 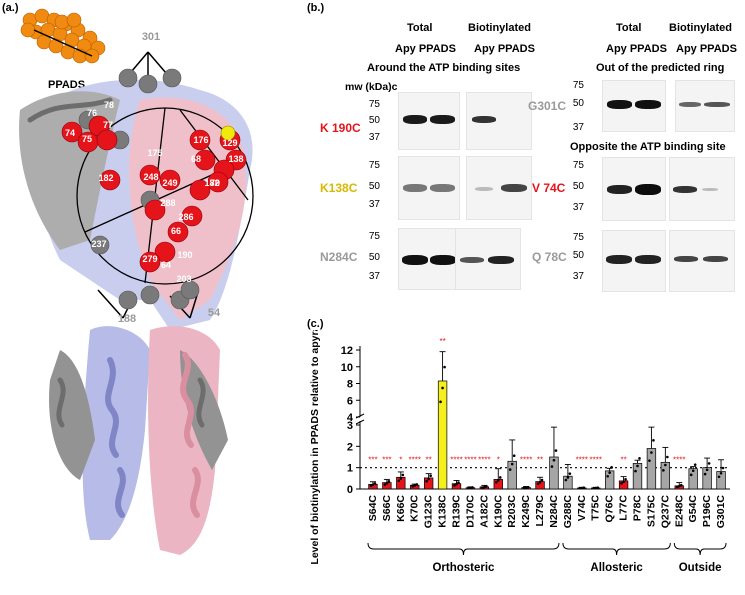 I want to click on residue-label: 175, so click(x=154, y=153).